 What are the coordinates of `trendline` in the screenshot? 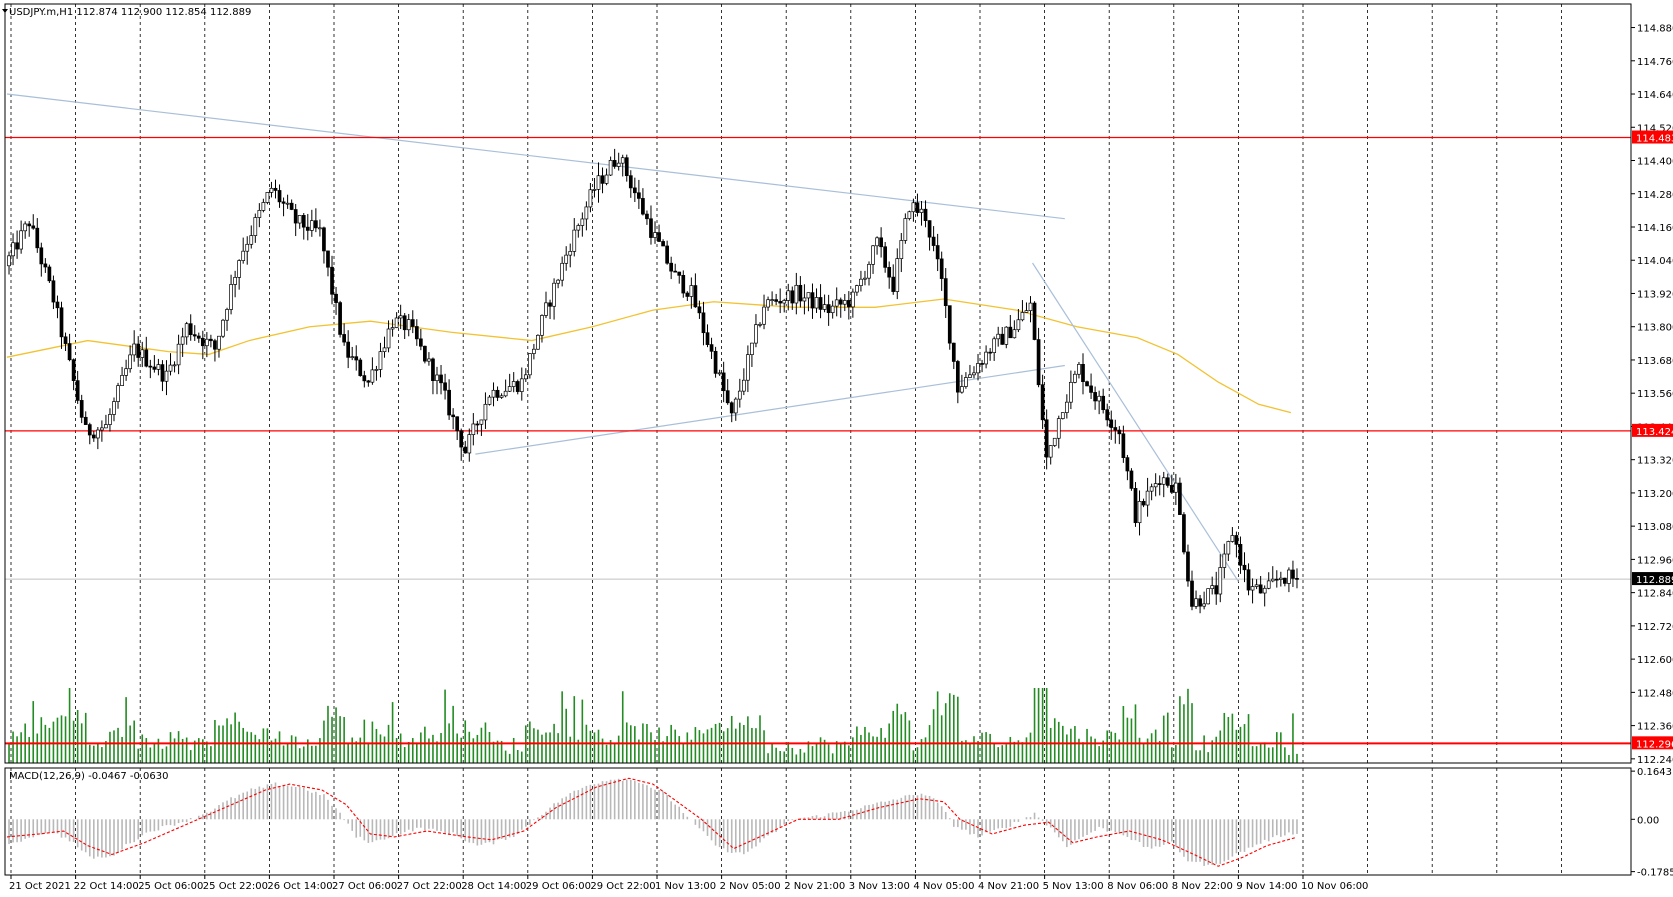 It's located at (535, 156).